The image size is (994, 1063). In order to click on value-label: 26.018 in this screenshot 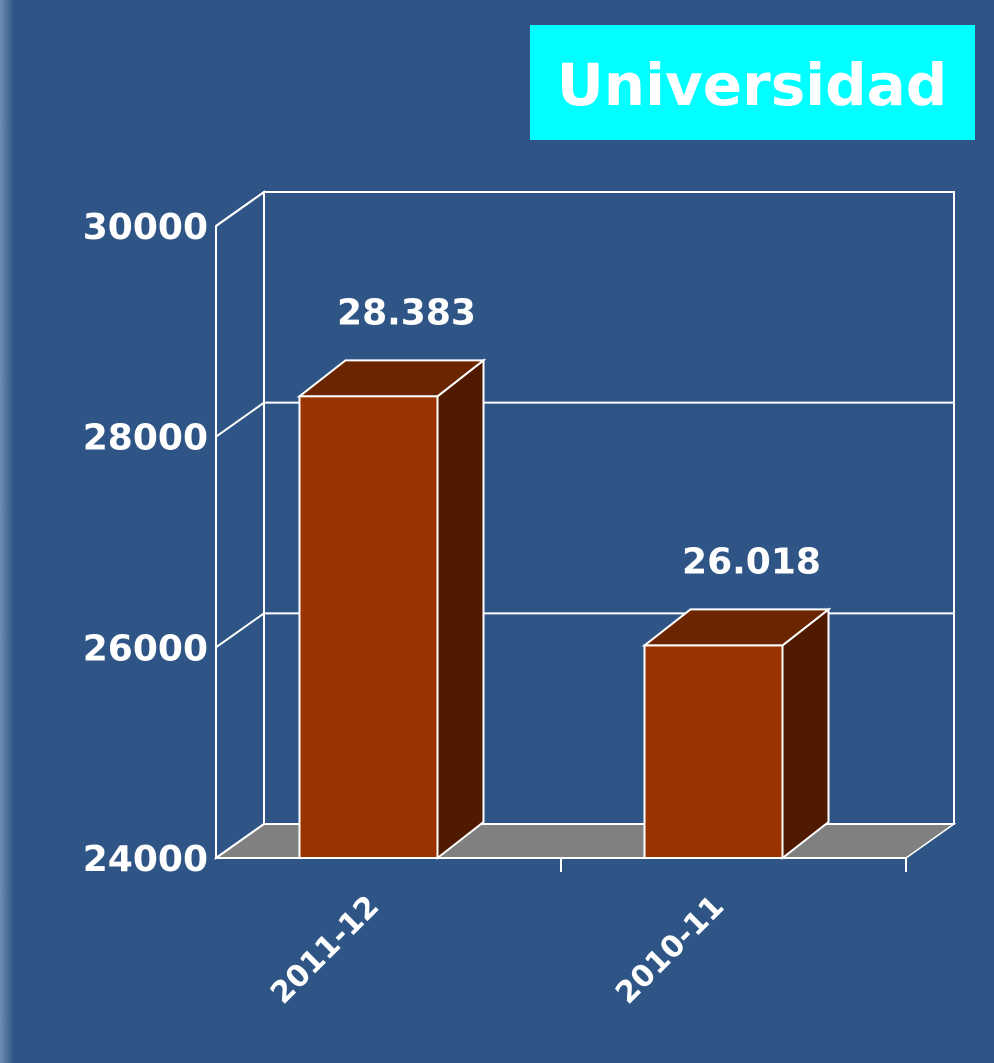, I will do `click(751, 561)`.